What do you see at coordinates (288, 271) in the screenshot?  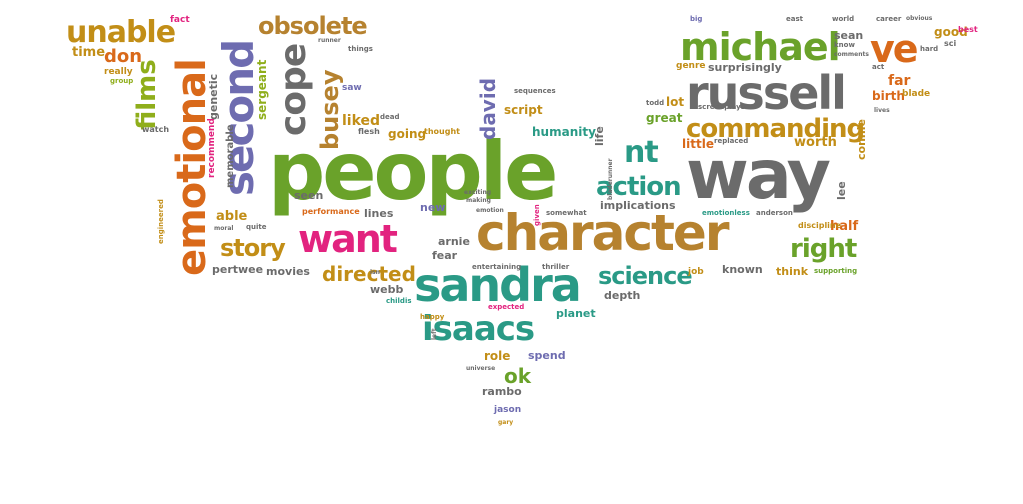 I see `word-movies: movies` at bounding box center [288, 271].